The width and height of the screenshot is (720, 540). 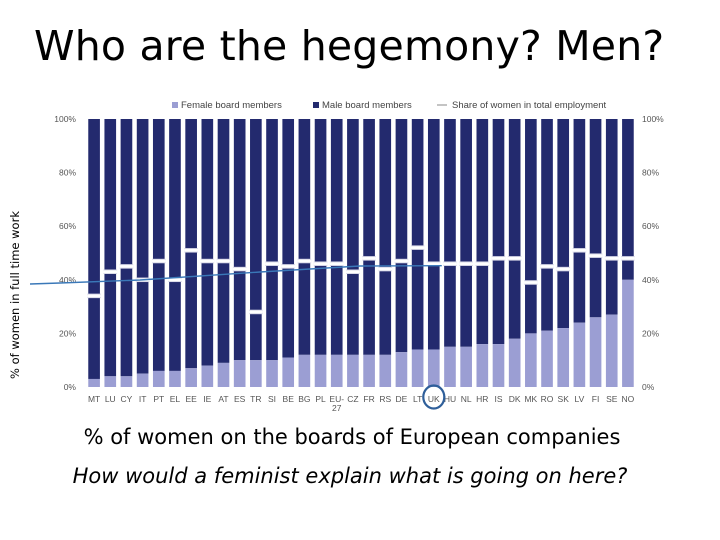 What do you see at coordinates (596, 399) in the screenshot?
I see `x-tick-fi: FI` at bounding box center [596, 399].